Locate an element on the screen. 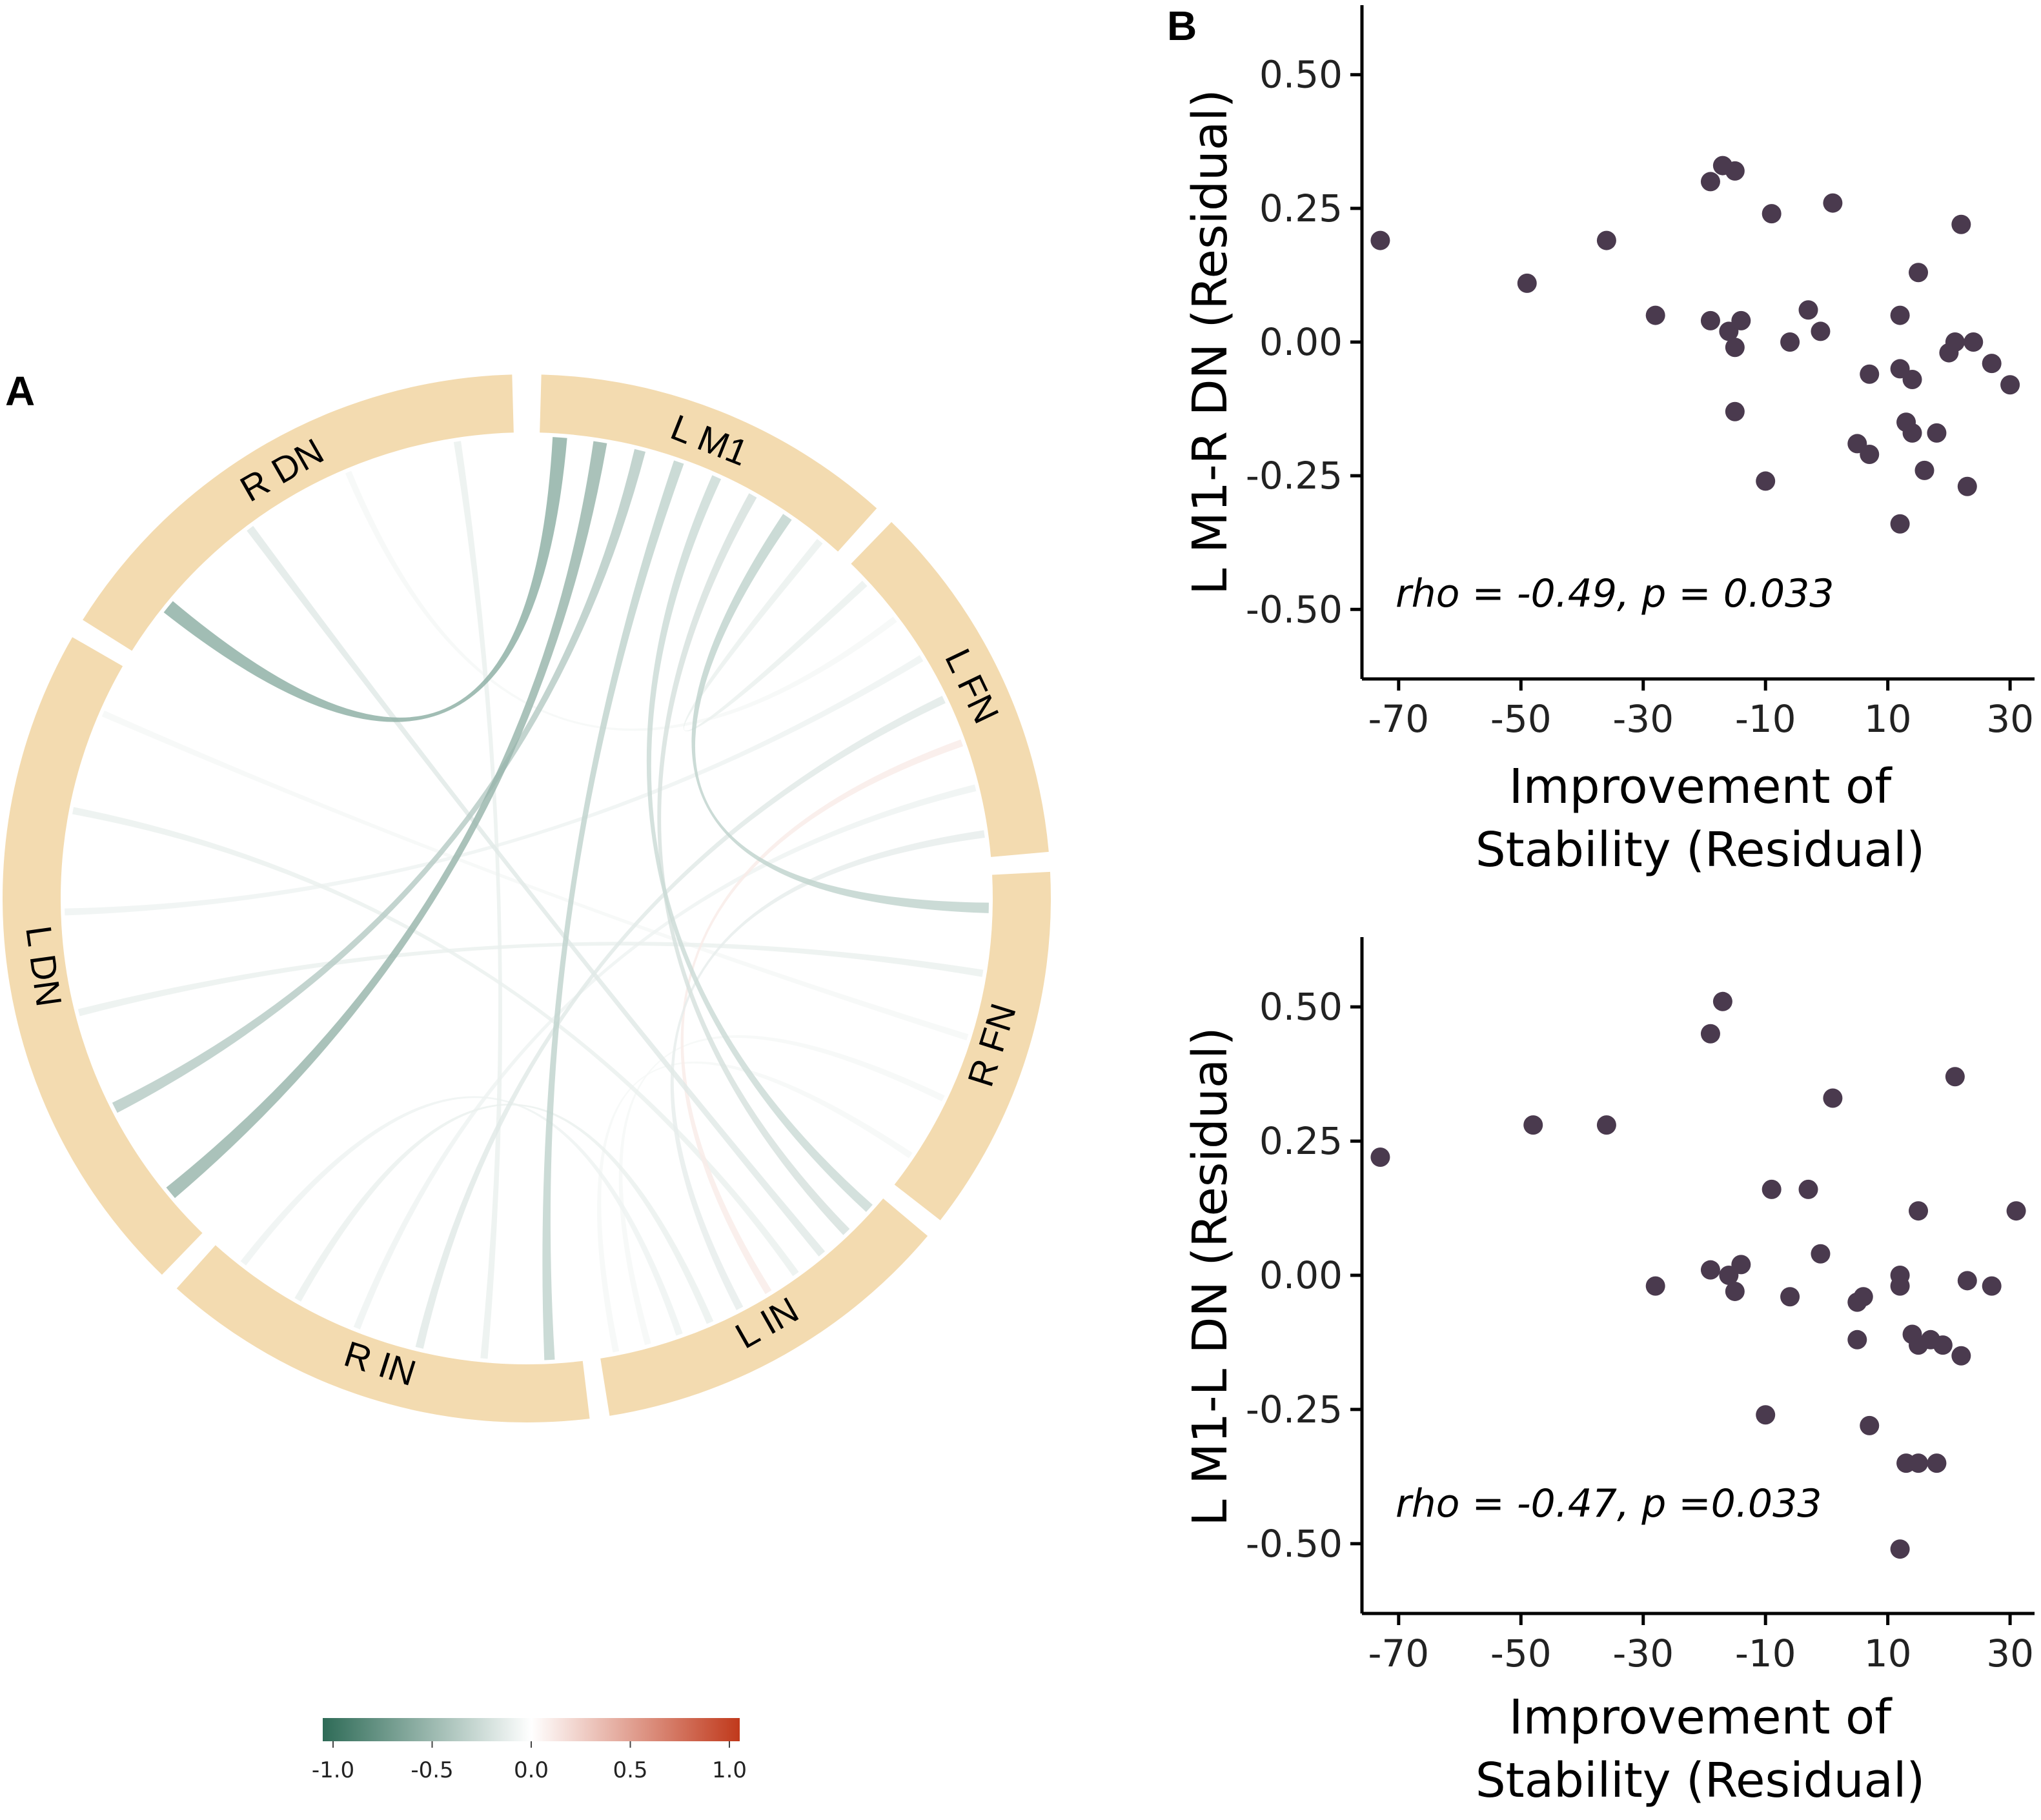 This screenshot has width=2041, height=1820. x-tick-label: -70 is located at coordinates (1399, 719).